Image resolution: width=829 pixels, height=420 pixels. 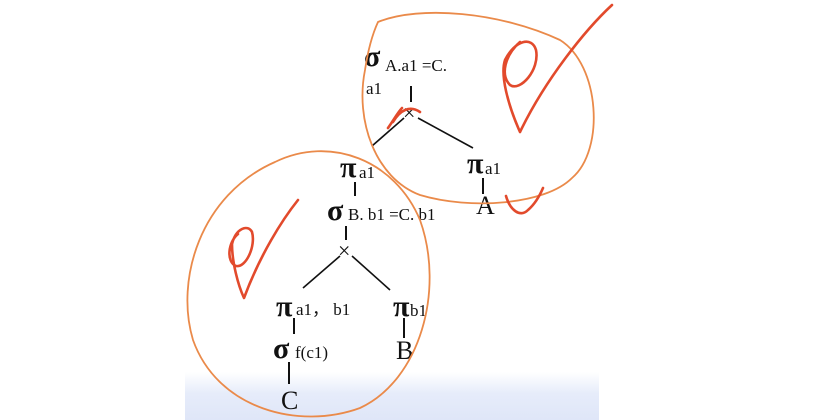 I want to click on mid-join-symbol: ×, so click(x=344, y=250).